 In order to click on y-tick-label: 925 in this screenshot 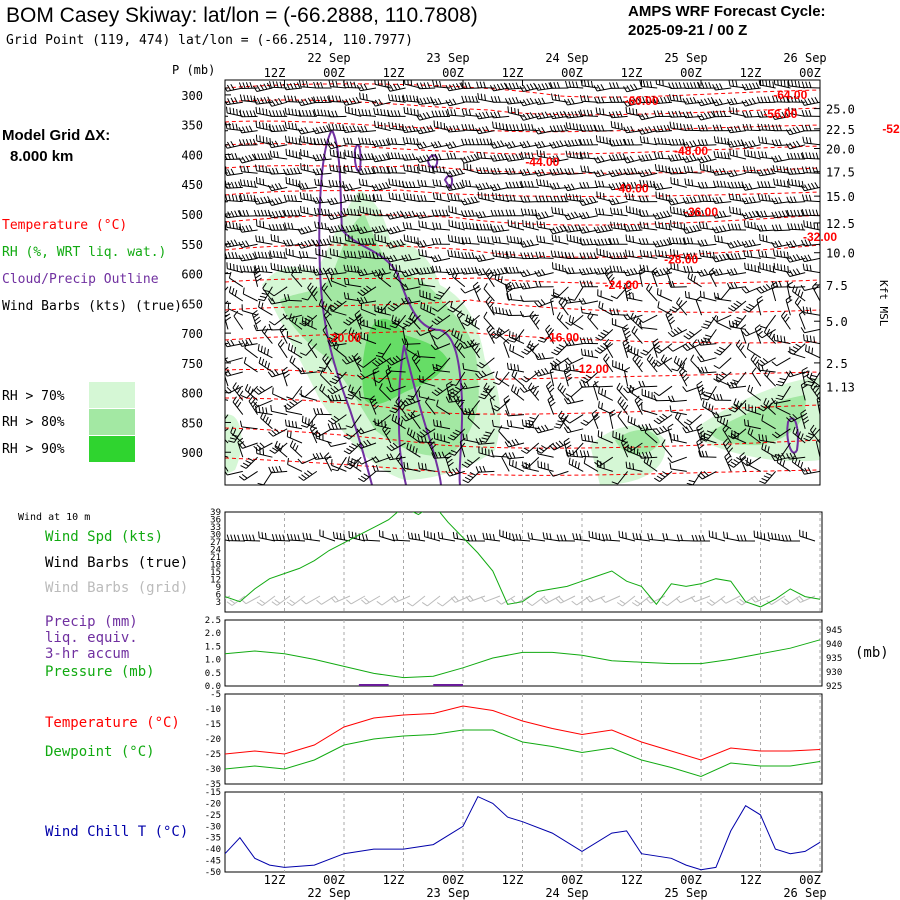, I will do `click(834, 687)`.